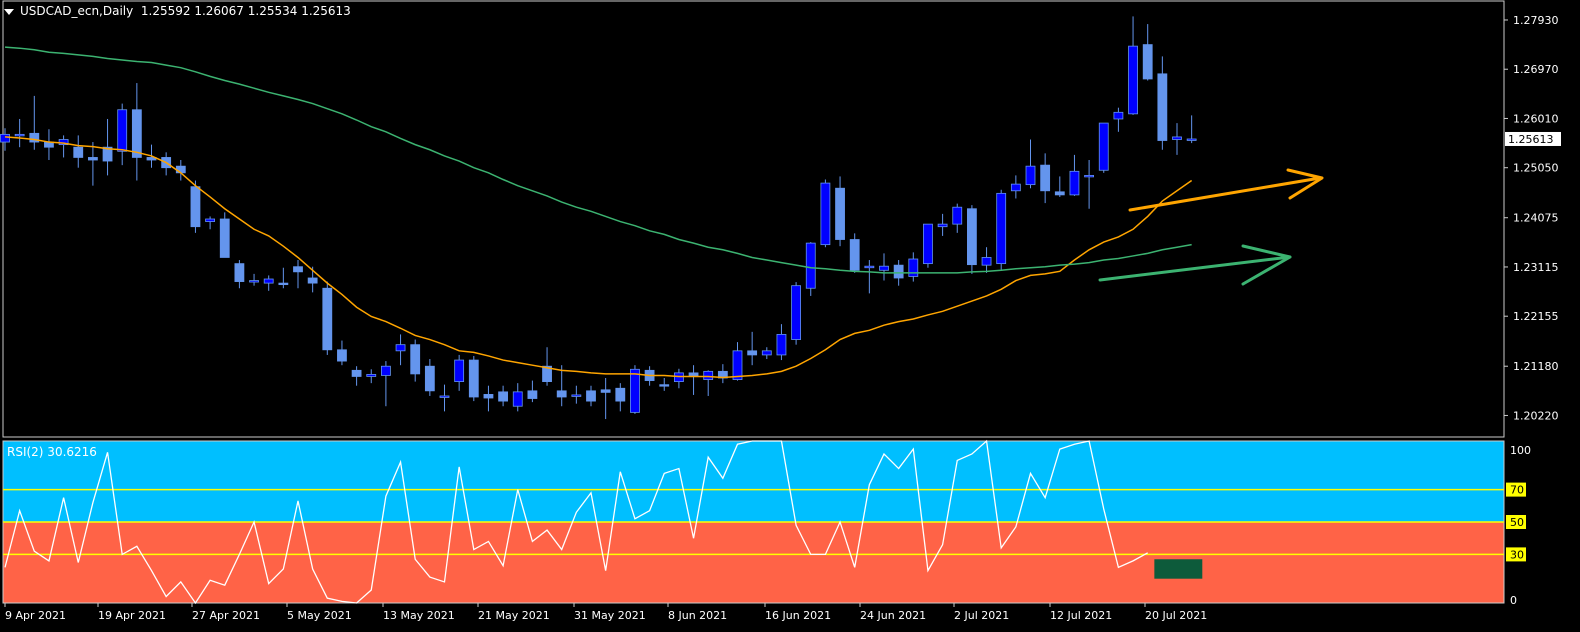  Describe the element at coordinates (1266, 265) in the screenshot. I see `green-arrow-head` at that location.